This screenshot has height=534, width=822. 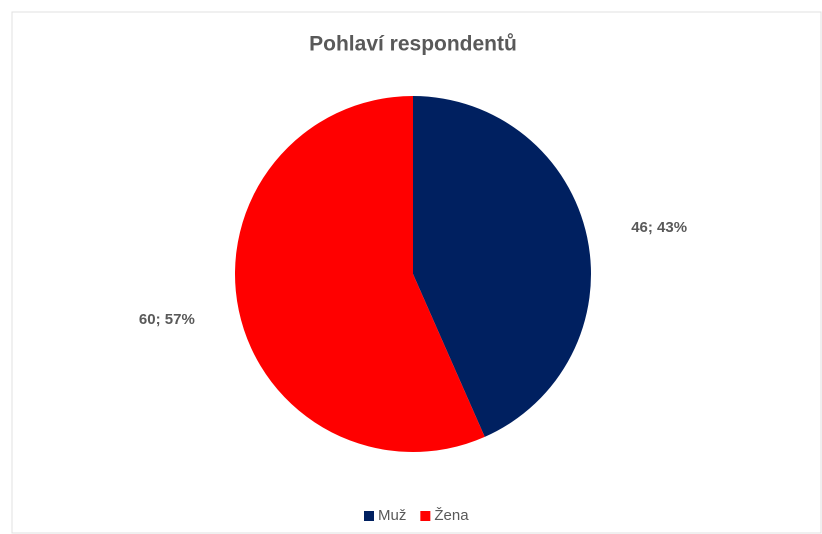 What do you see at coordinates (451, 515) in the screenshot?
I see `legend-label: Žena` at bounding box center [451, 515].